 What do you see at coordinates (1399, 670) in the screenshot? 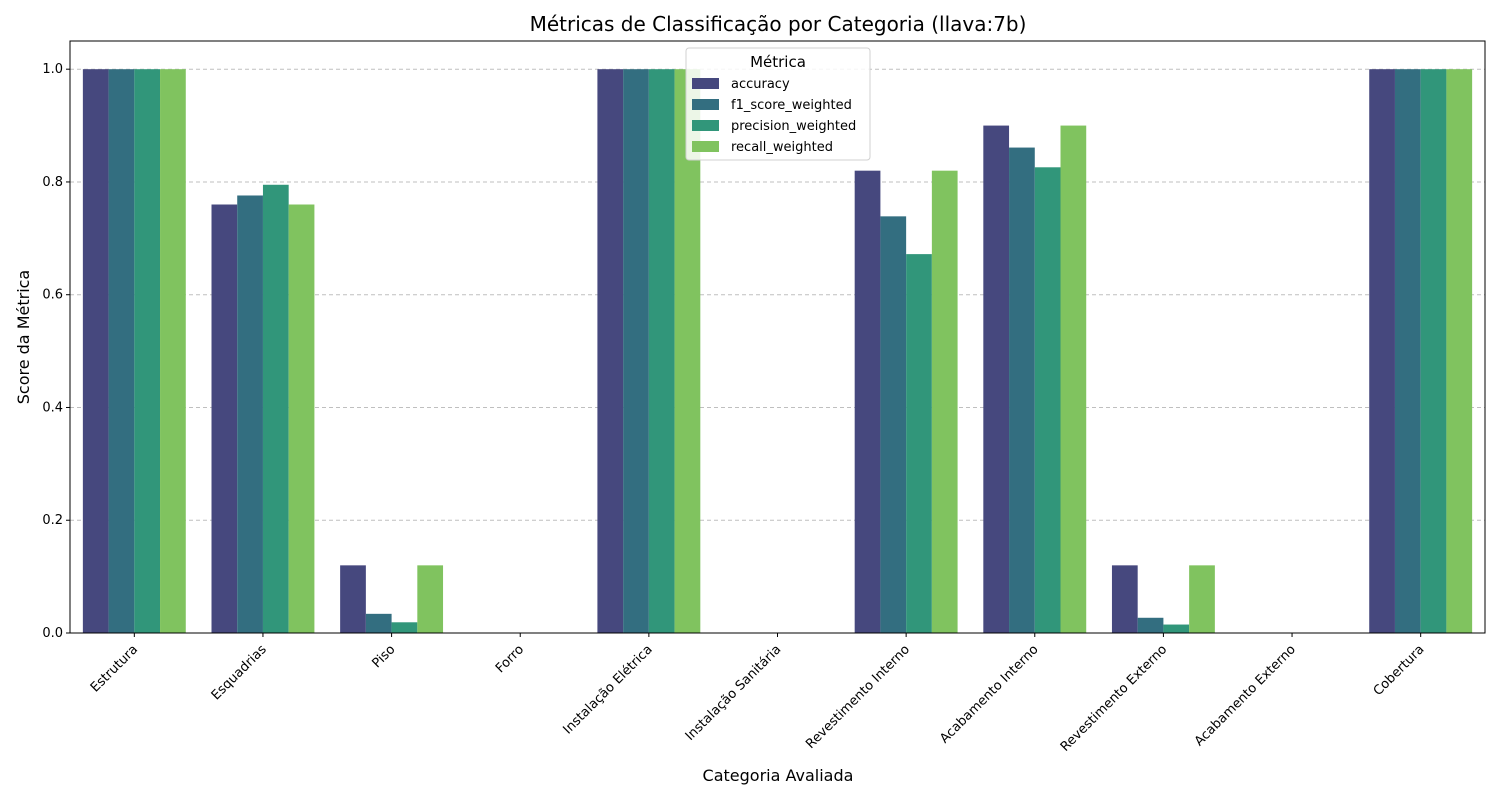
I see `x-tick-label: Cobertura` at bounding box center [1399, 670].